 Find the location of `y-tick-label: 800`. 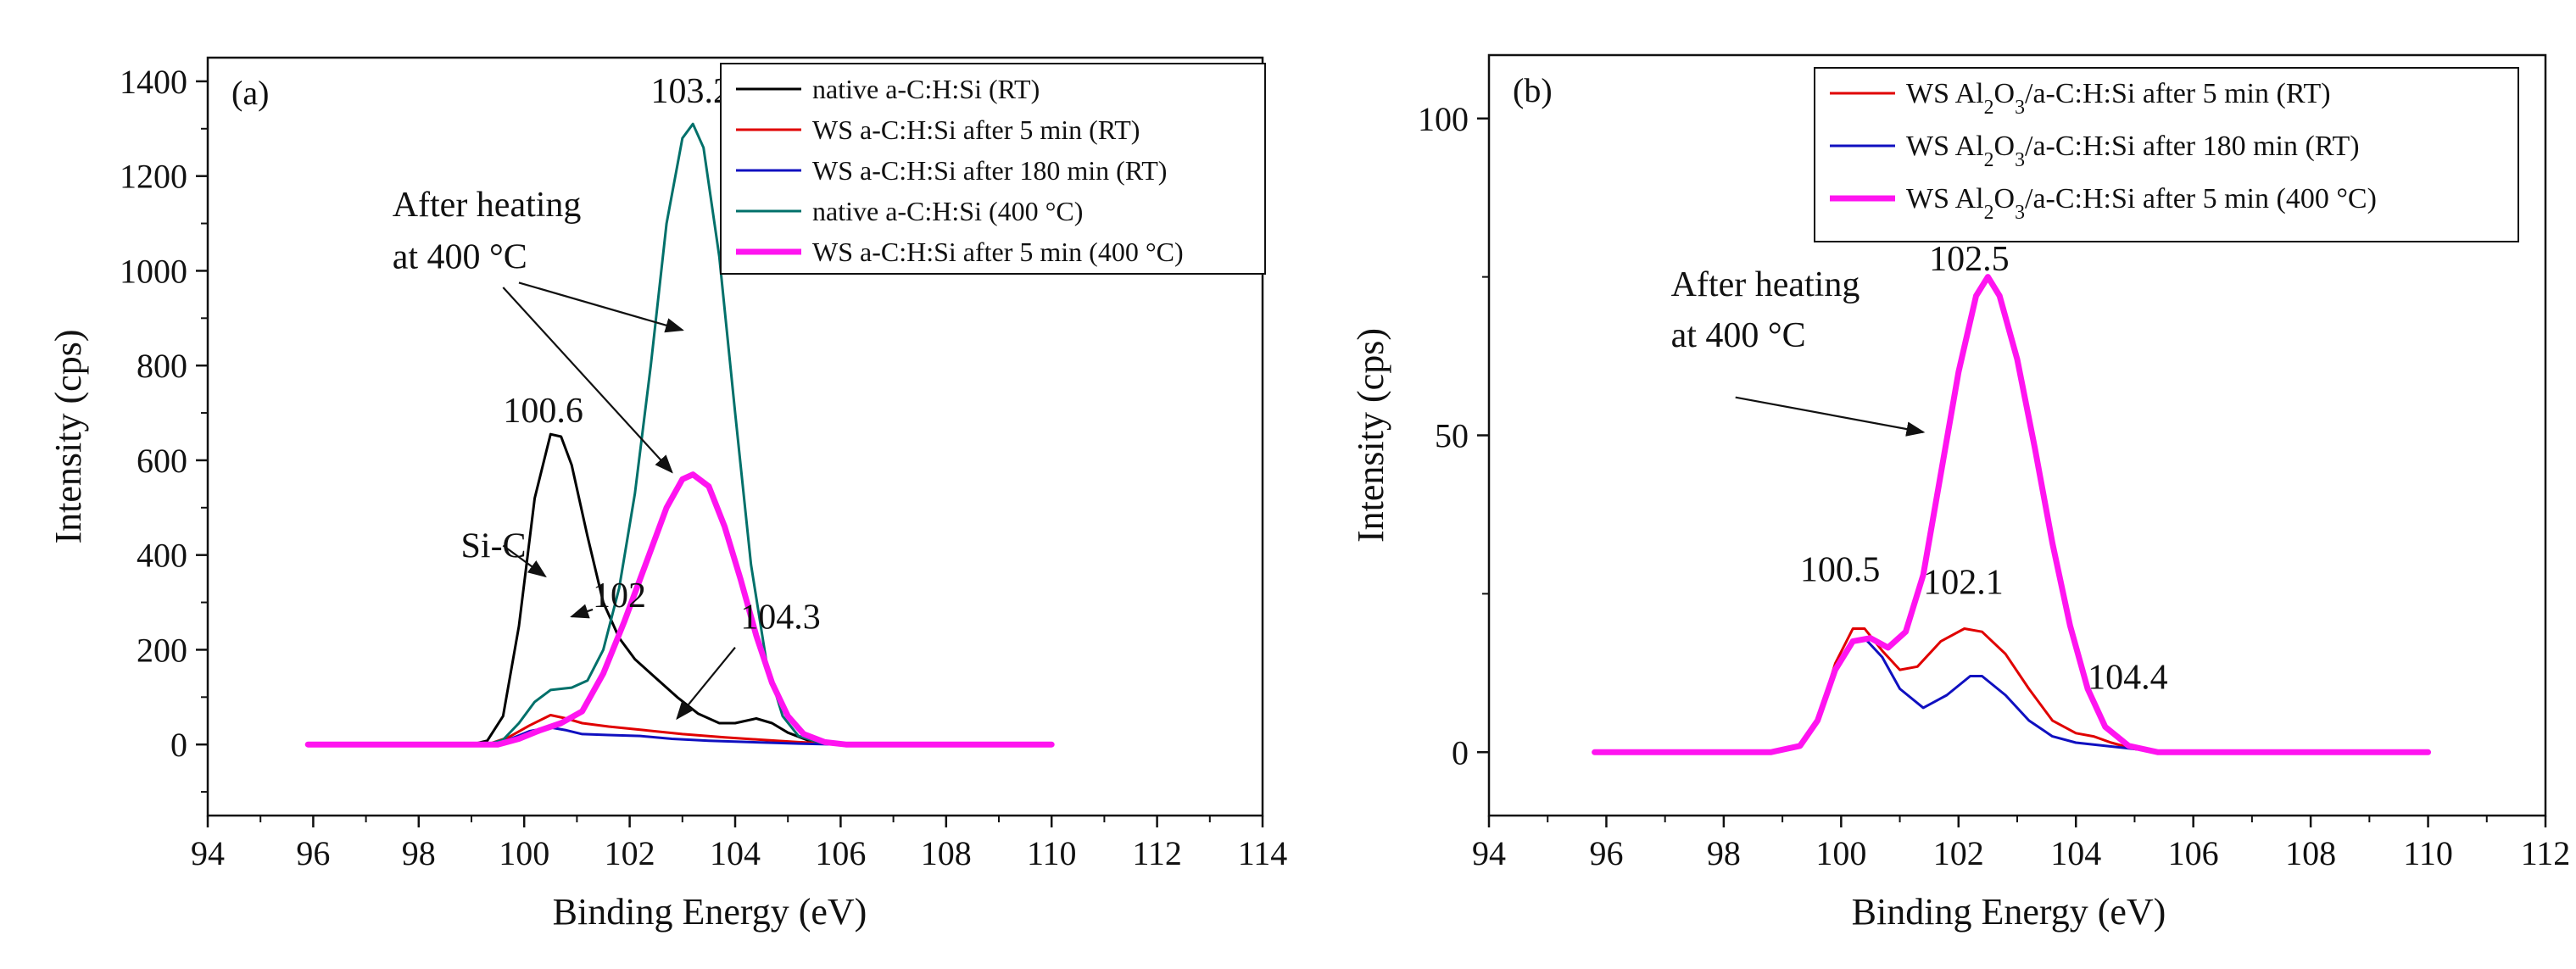

y-tick-label: 800 is located at coordinates (162, 366).